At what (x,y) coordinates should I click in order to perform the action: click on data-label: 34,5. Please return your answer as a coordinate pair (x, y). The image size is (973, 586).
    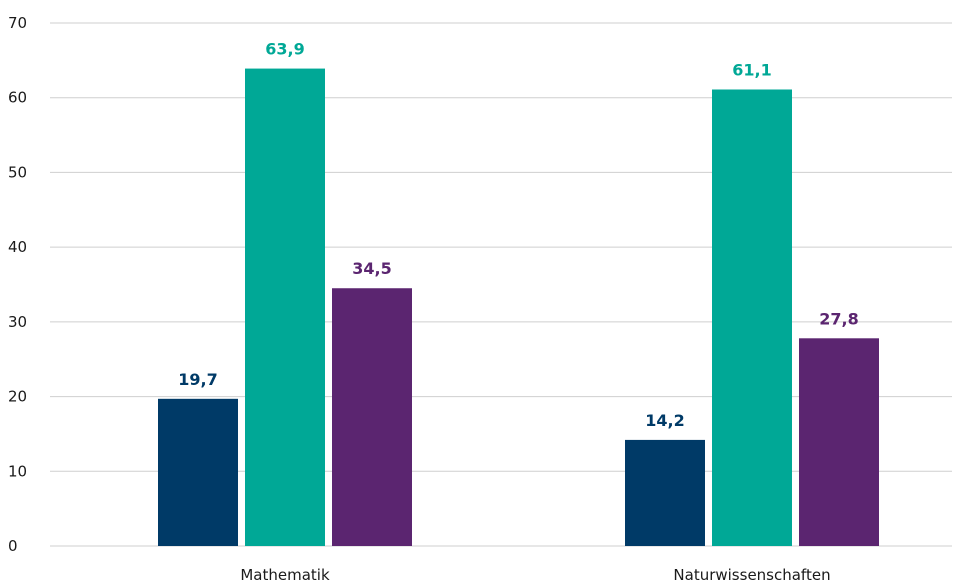
    Looking at the image, I should click on (371, 268).